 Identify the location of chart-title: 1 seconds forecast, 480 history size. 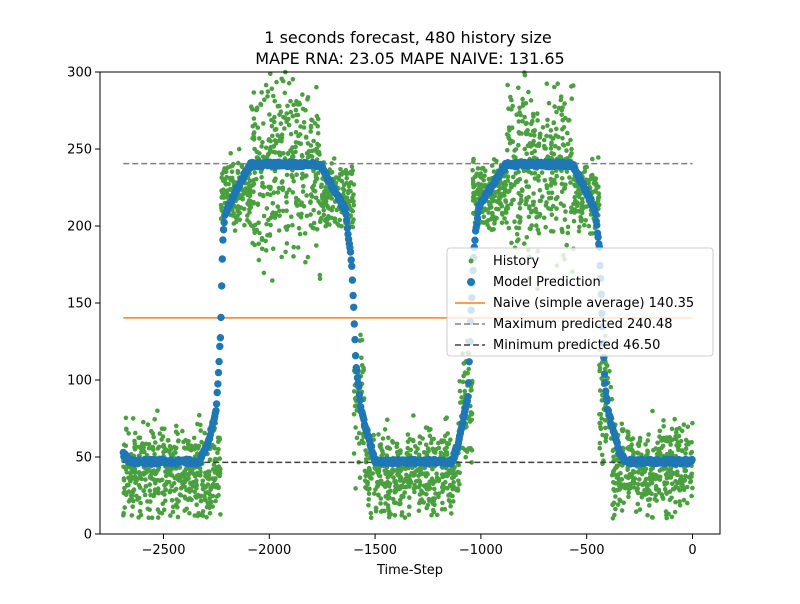
(407, 37).